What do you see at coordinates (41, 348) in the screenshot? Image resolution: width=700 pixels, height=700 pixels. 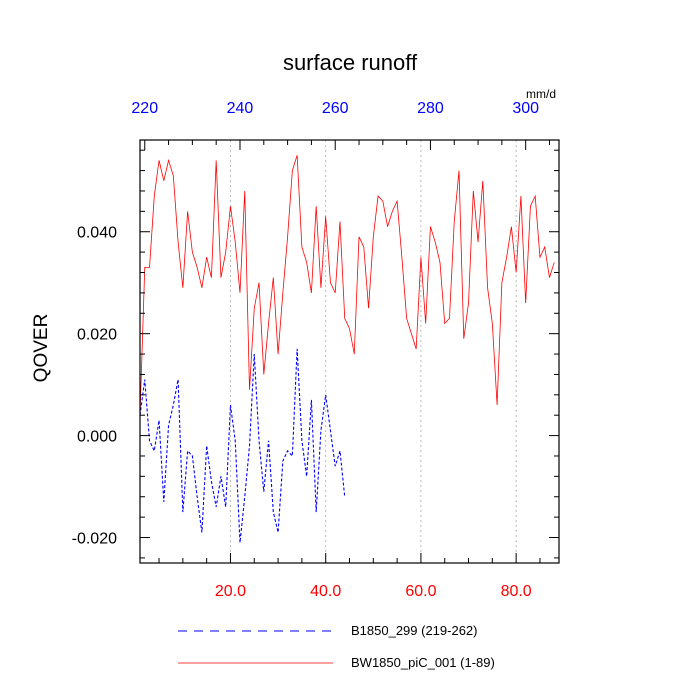 I see `y-axis-label: QOVER` at bounding box center [41, 348].